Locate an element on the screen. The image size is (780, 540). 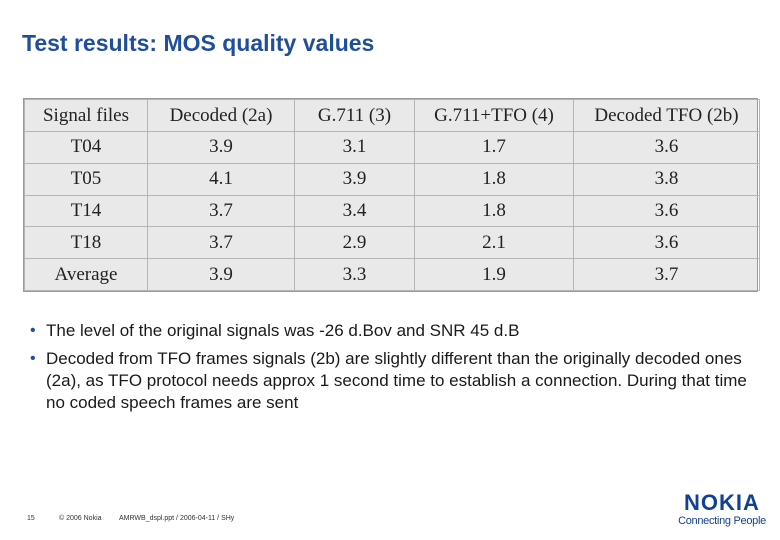
page-number: 15 is located at coordinates (31, 518).